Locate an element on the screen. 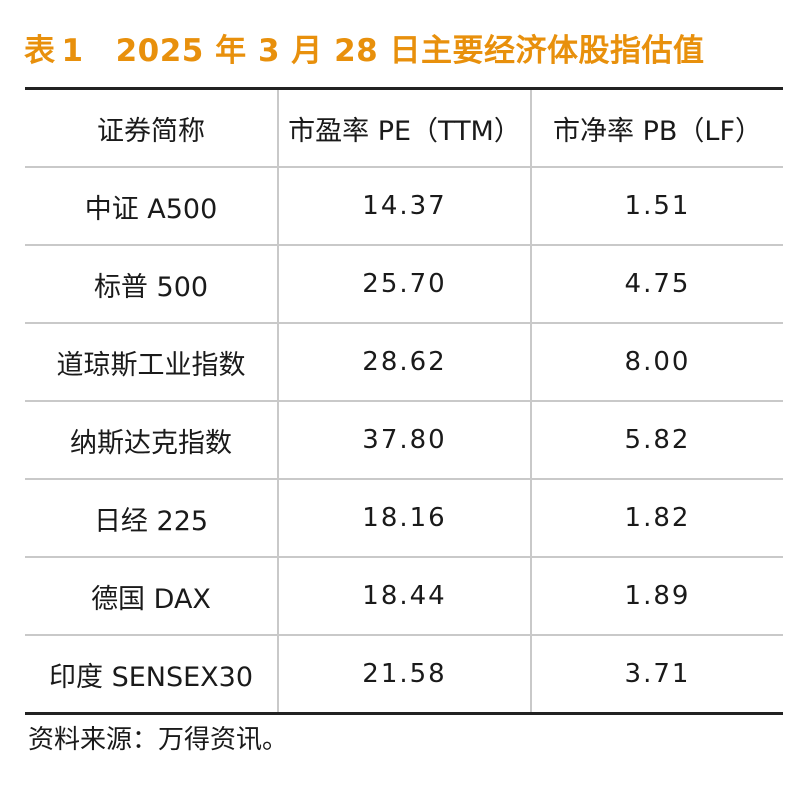 The image size is (800, 799). cell-security-name: 纳斯达克指数 is located at coordinates (151, 443).